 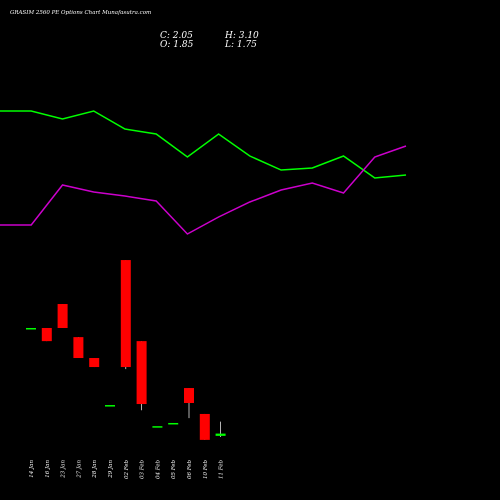 I want to click on x-tick-label: 02 Feb, so click(x=127, y=470).